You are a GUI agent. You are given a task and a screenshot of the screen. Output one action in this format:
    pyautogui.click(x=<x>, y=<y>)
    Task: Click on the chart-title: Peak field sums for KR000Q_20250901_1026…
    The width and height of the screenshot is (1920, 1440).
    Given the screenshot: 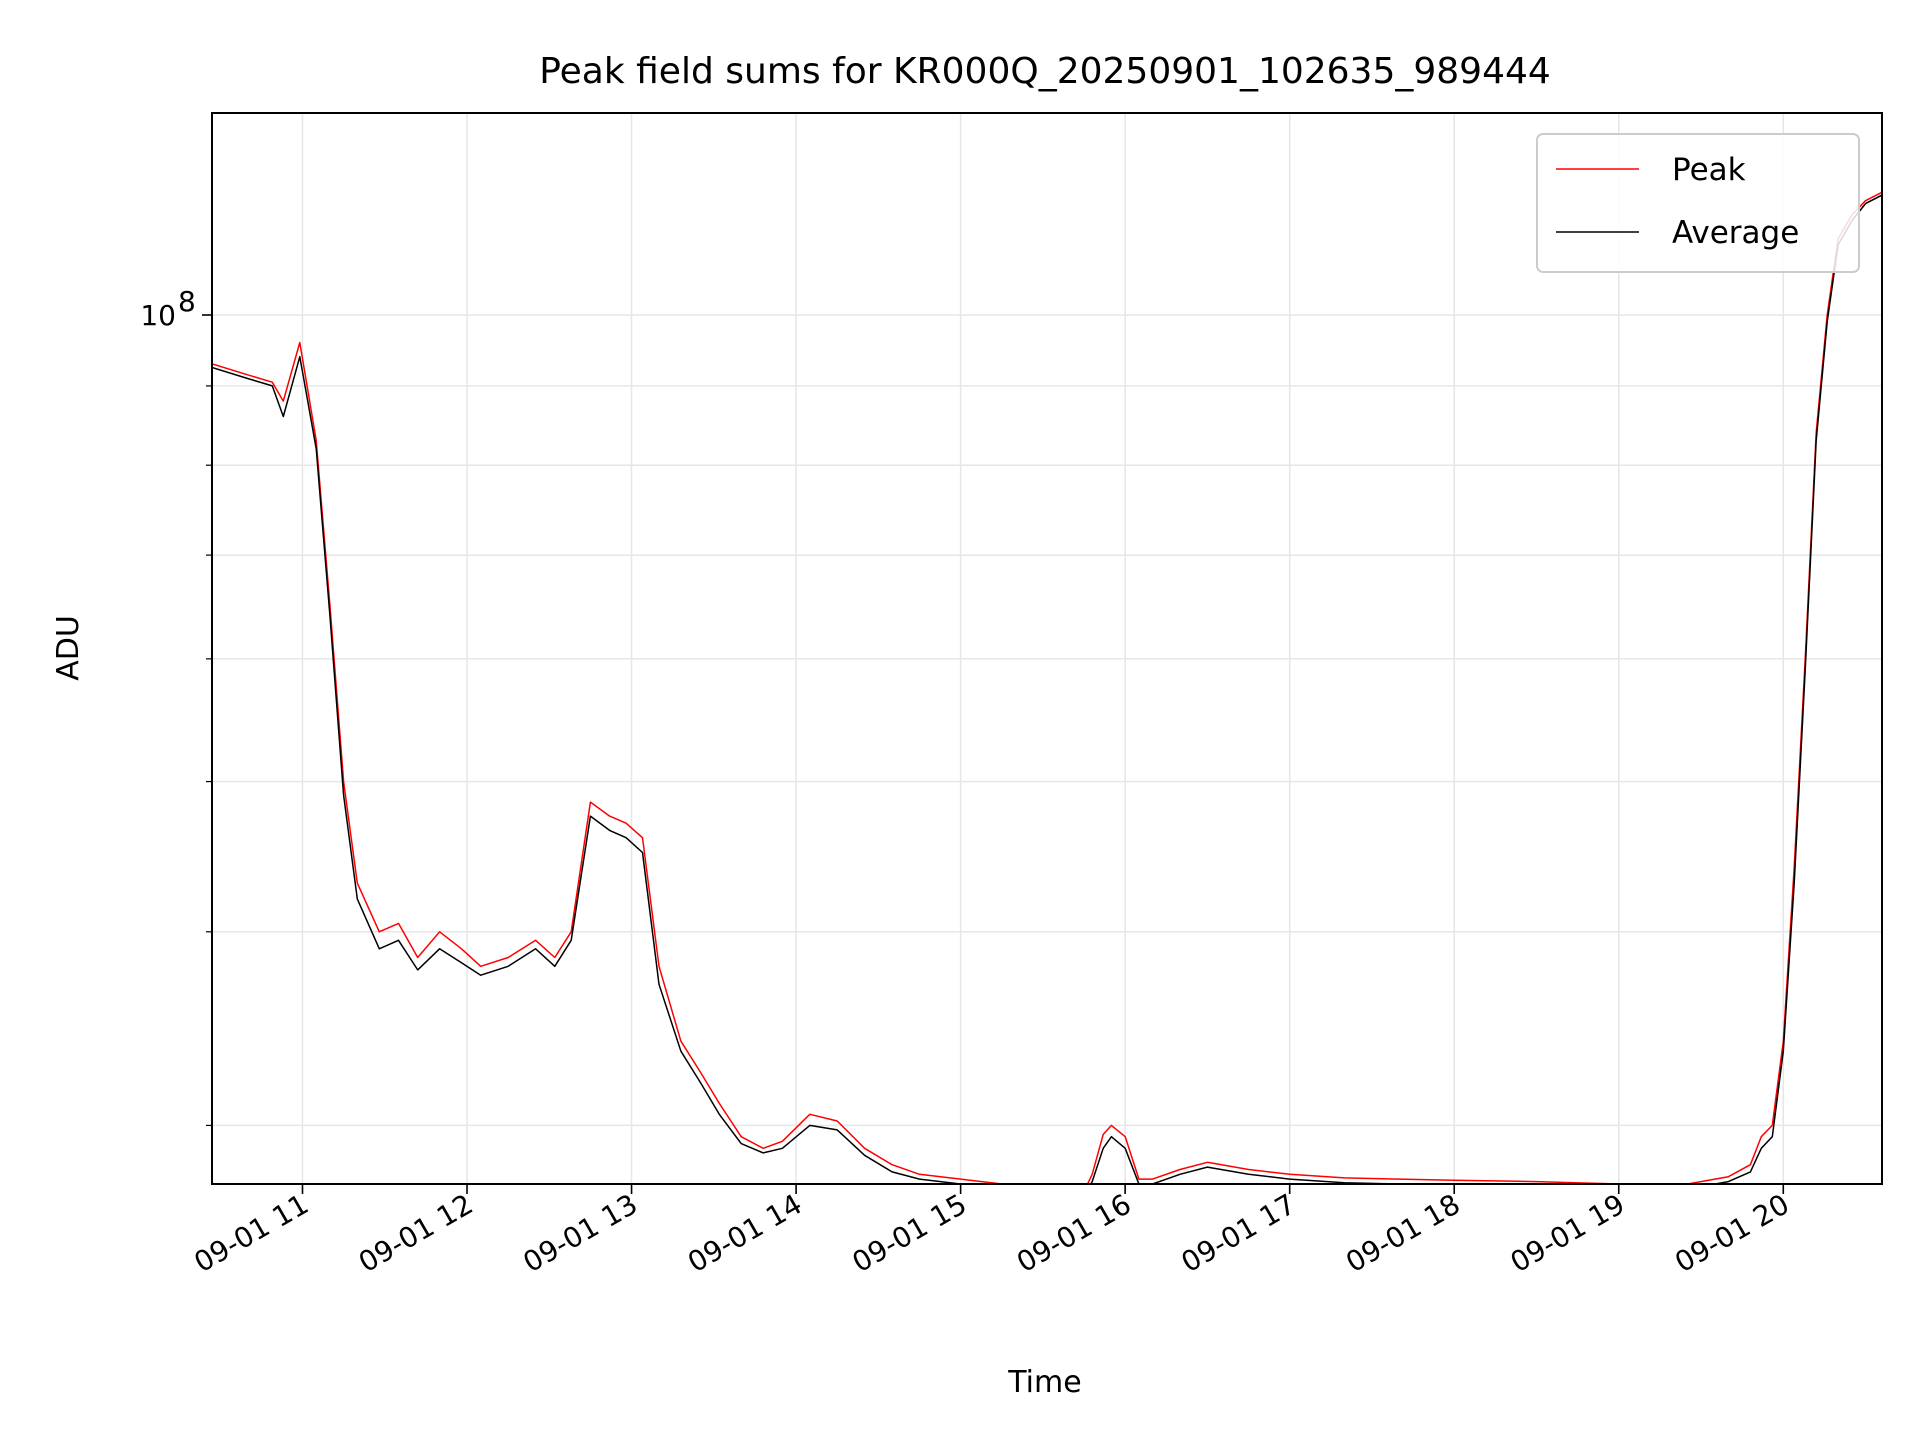 What is the action you would take?
    pyautogui.click(x=1045, y=71)
    